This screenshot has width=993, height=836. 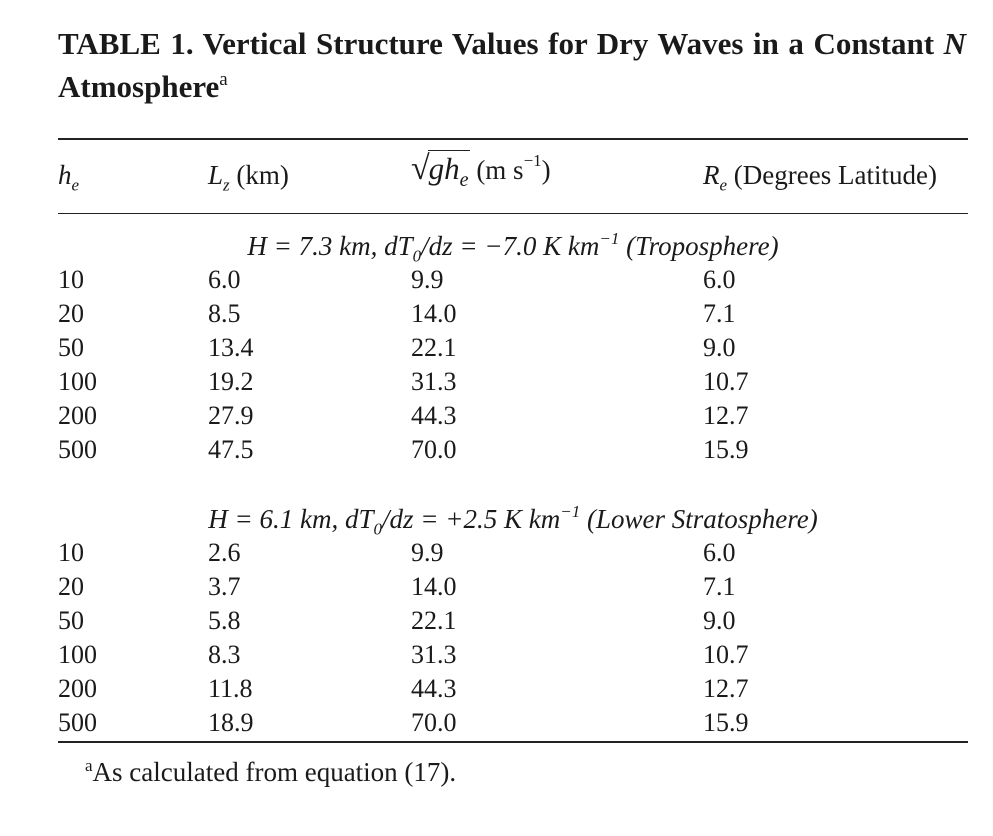 I want to click on table-row: 500 18.9 70.0 15.9, so click(x=403, y=722).